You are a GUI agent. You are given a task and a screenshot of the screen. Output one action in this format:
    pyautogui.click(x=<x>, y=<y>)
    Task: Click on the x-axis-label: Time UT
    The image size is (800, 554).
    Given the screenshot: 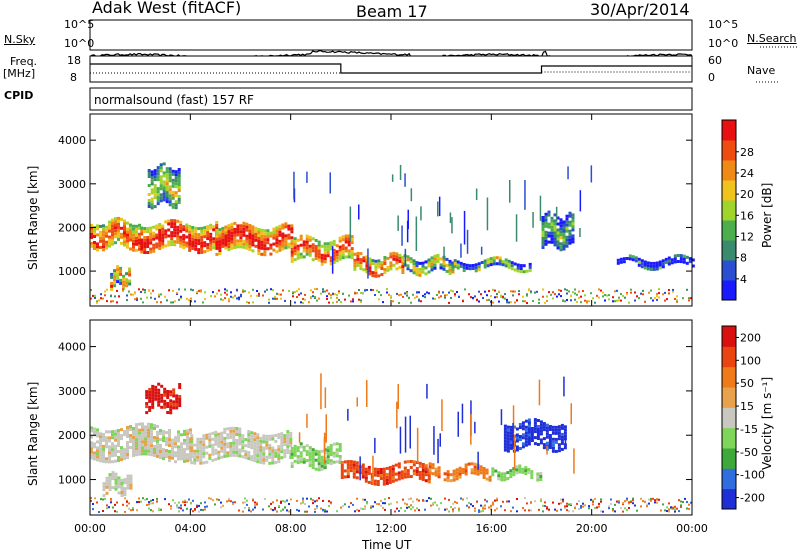 What is the action you would take?
    pyautogui.click(x=387, y=545)
    